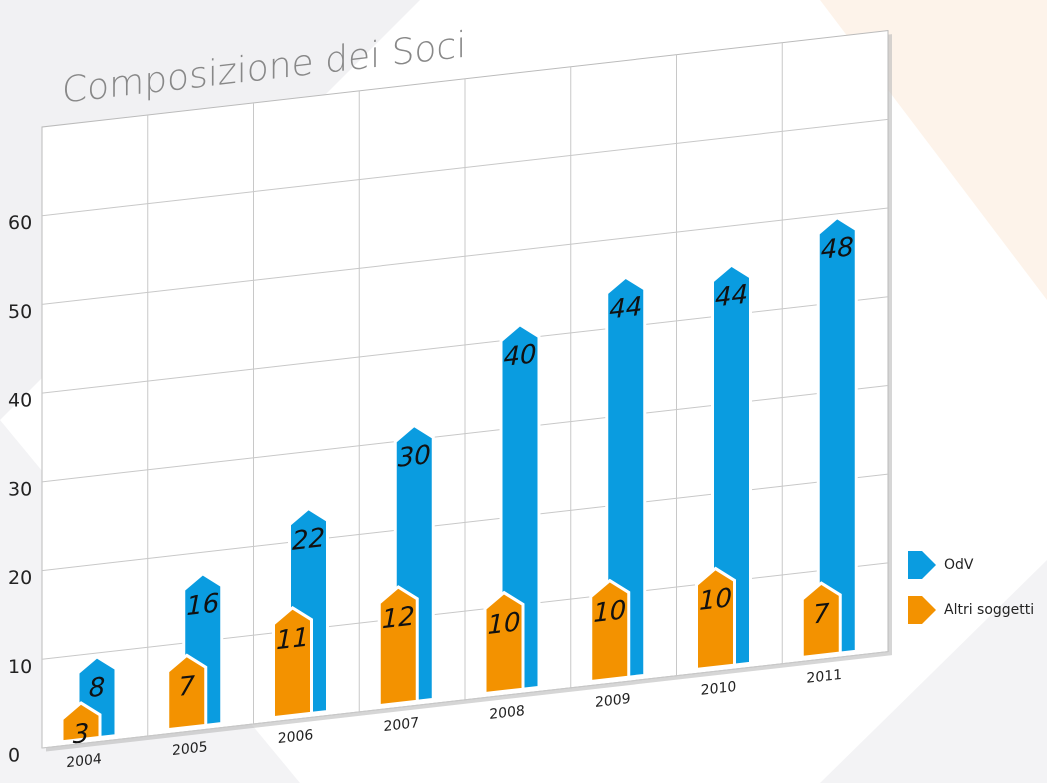 Image resolution: width=1047 pixels, height=783 pixels. What do you see at coordinates (202, 605) in the screenshot?
I see `value-label: 16` at bounding box center [202, 605].